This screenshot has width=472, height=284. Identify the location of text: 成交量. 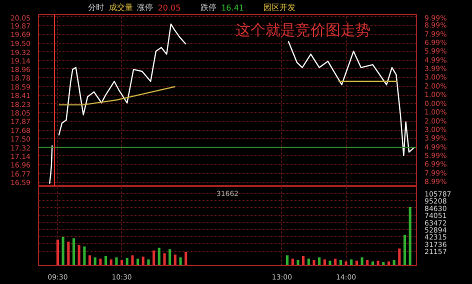
(120, 7).